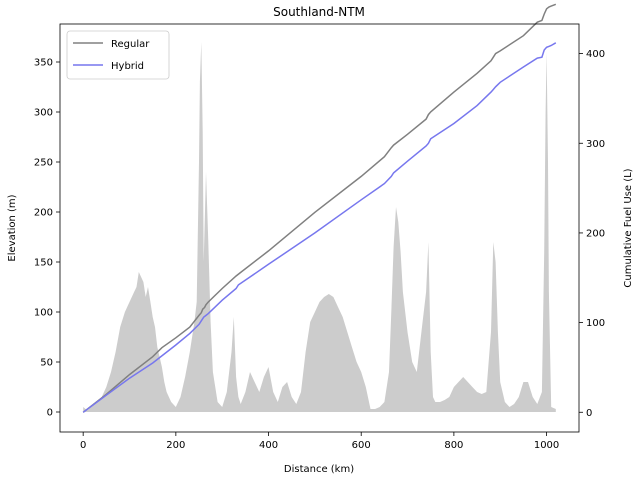 Image resolution: width=640 pixels, height=480 pixels. I want to click on x-tick-label: 800, so click(453, 445).